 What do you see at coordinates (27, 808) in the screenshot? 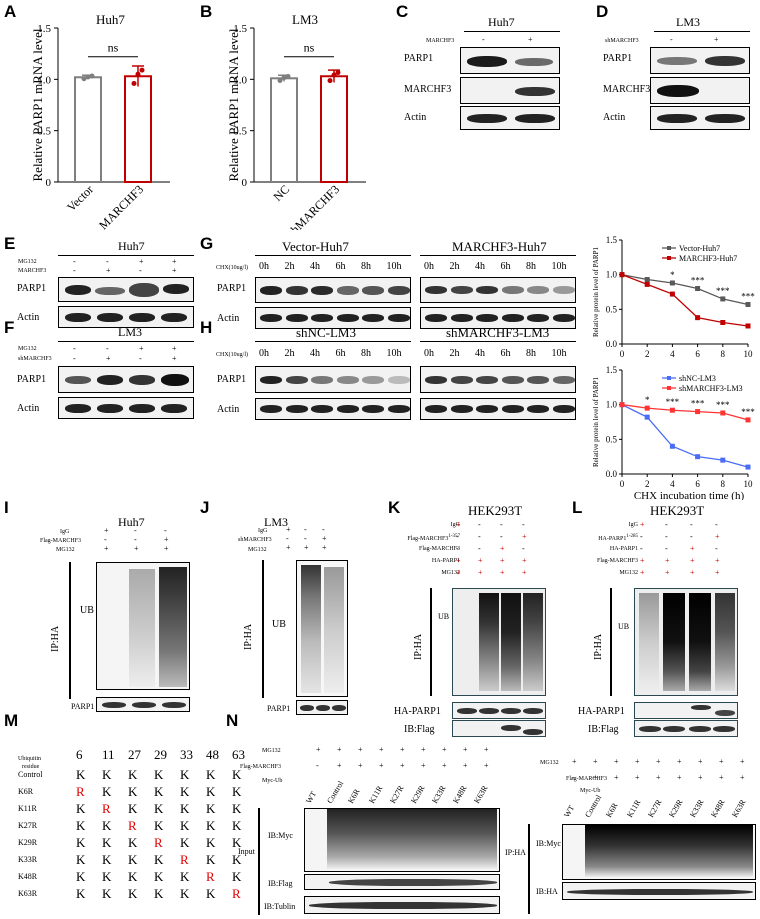
I see `mutant-name: K11R` at bounding box center [27, 808].